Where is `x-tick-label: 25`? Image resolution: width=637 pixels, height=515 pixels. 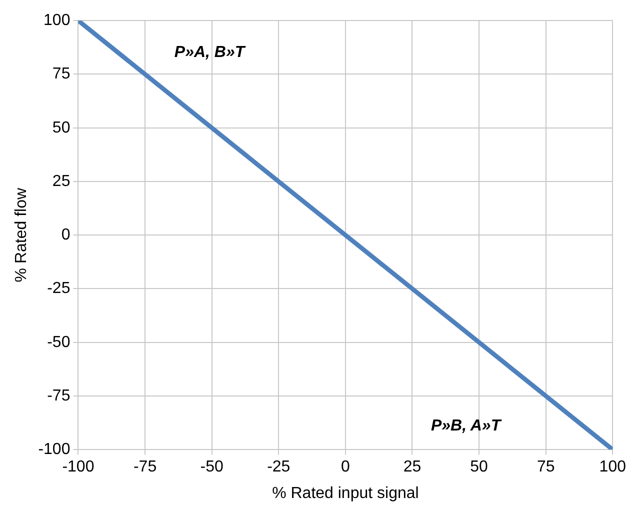
x-tick-label: 25 is located at coordinates (412, 467).